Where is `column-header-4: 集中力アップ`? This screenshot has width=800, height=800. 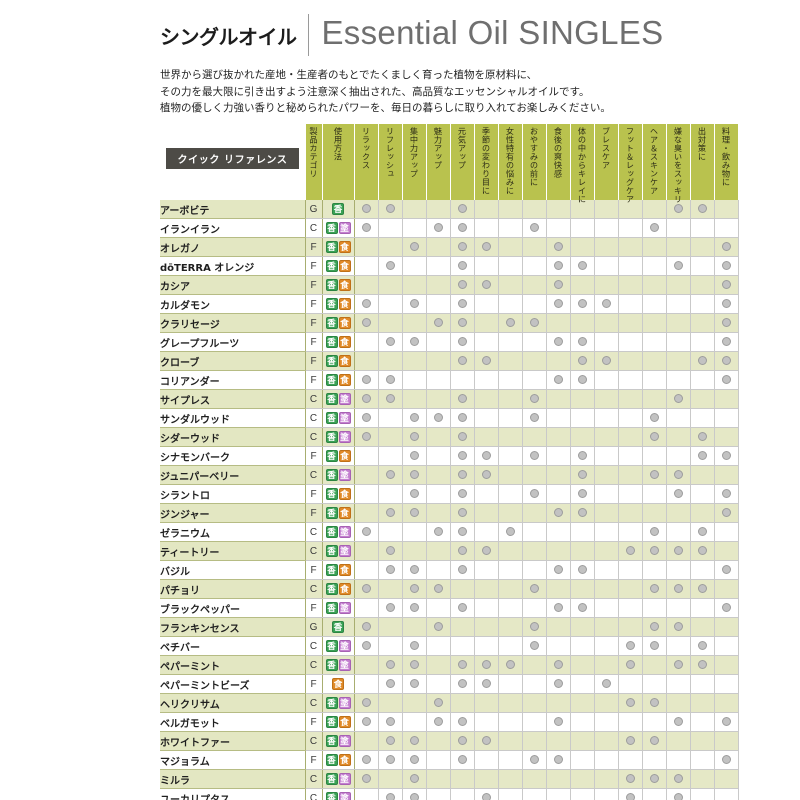 column-header-4: 集中力アップ is located at coordinates (414, 162).